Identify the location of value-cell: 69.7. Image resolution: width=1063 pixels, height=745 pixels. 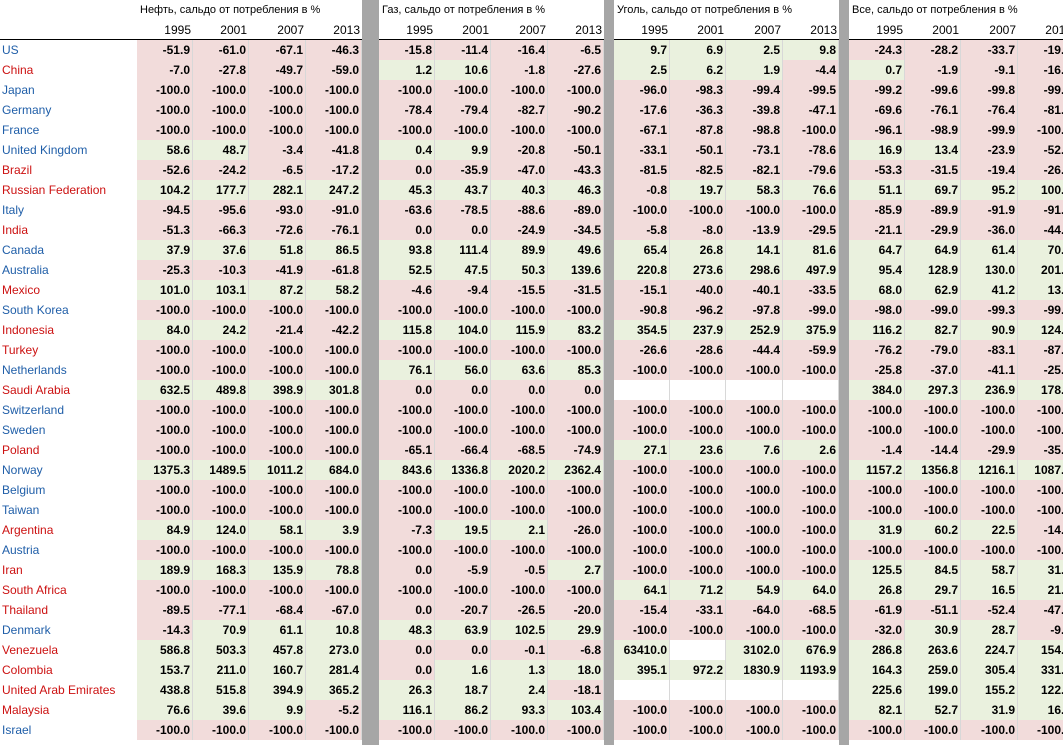
(933, 190).